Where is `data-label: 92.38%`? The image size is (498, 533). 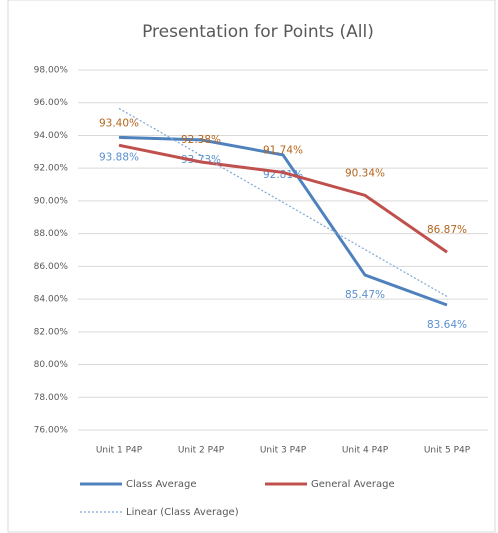 data-label: 92.38% is located at coordinates (201, 140).